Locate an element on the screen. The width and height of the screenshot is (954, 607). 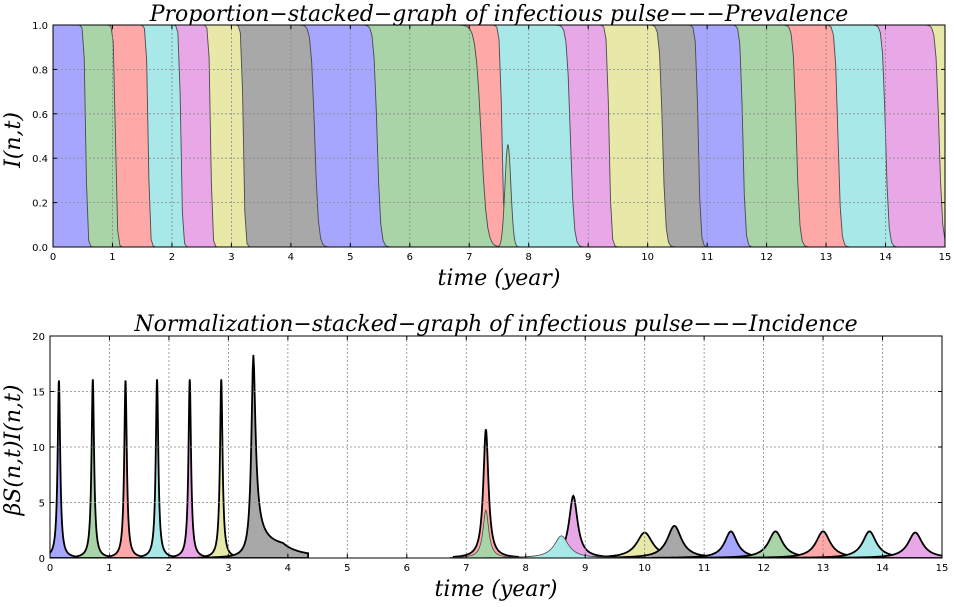
y-tick-label: 10 is located at coordinates (38, 448).